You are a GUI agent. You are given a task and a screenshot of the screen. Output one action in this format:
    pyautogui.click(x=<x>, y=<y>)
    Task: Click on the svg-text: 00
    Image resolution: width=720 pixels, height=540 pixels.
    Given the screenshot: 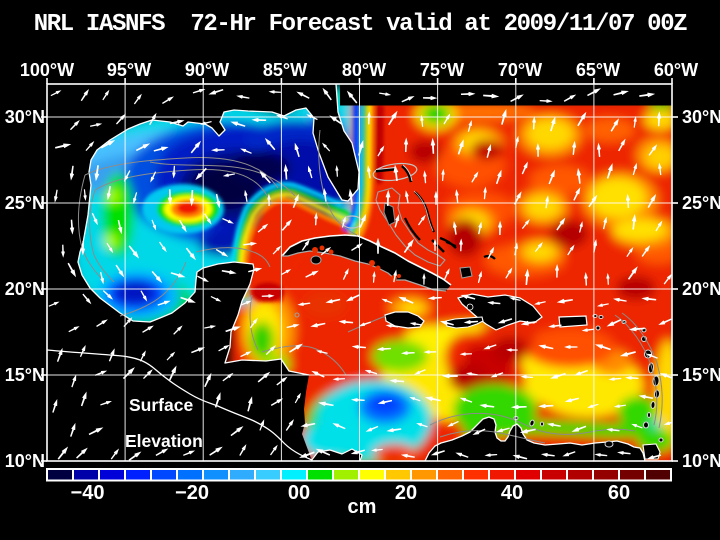 What is the action you would take?
    pyautogui.click(x=299, y=493)
    